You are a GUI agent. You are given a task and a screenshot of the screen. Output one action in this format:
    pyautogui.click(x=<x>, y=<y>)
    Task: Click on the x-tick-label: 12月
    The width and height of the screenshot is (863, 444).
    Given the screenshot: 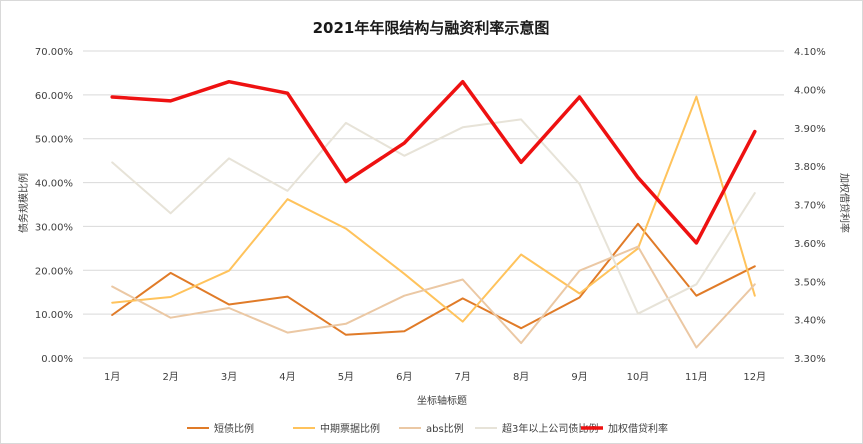 What is the action you would take?
    pyautogui.click(x=754, y=377)
    